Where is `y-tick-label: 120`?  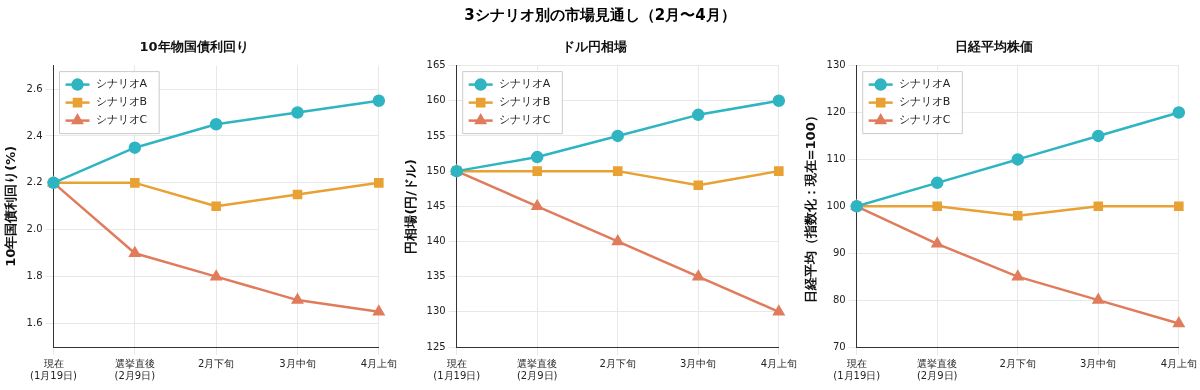
y-tick-label: 120 is located at coordinates (836, 112).